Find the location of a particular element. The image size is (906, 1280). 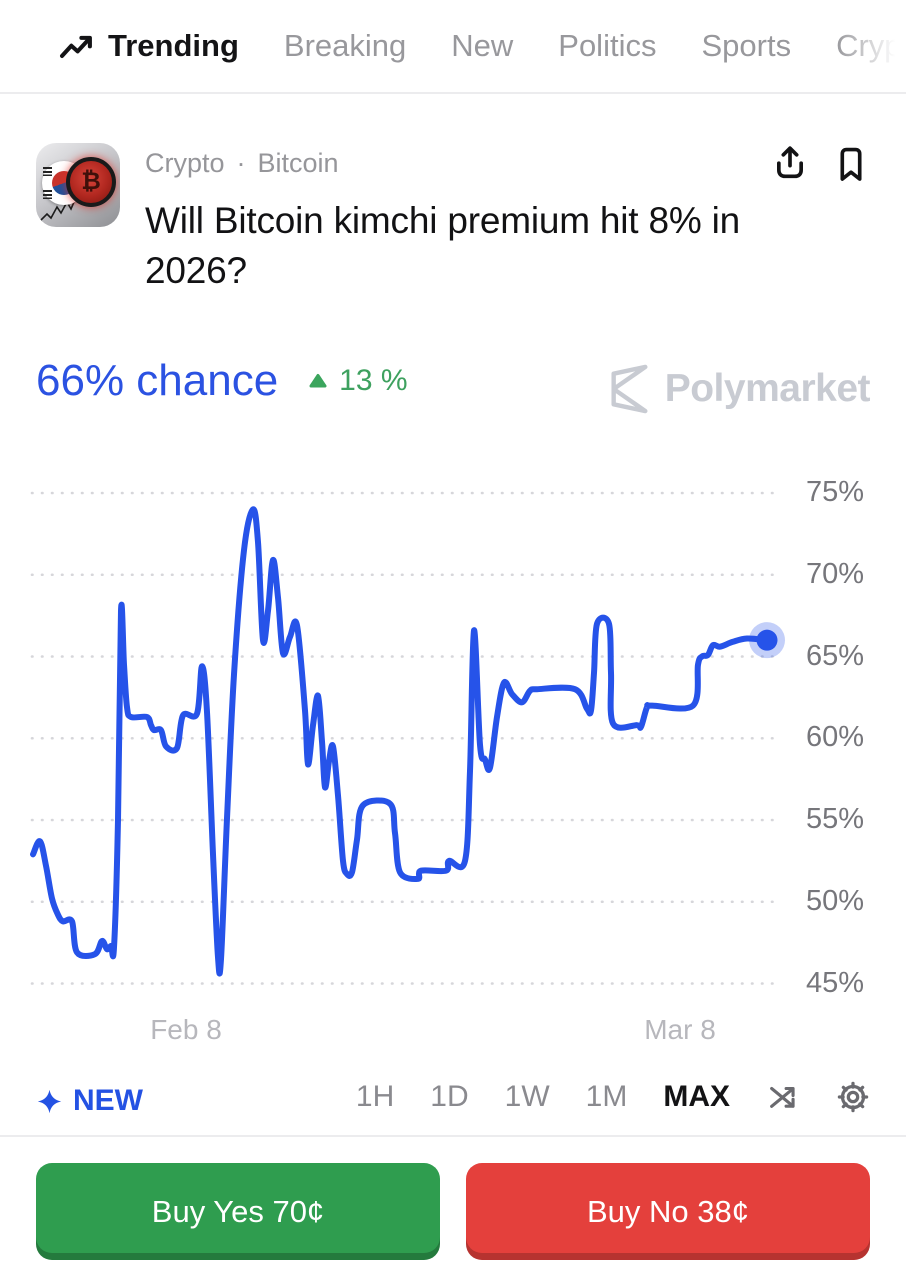

breadcrumb-category: Crypto is located at coordinates (185, 163).